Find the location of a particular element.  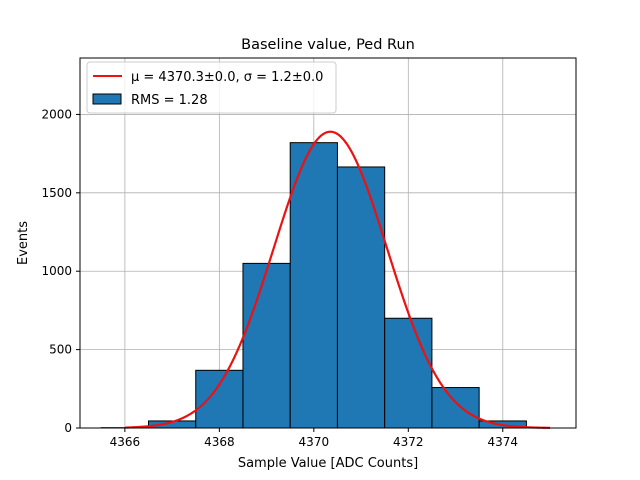

legend-fit-label: μ = 4370.3±0.0, σ = 1.2±0.0 is located at coordinates (227, 77).